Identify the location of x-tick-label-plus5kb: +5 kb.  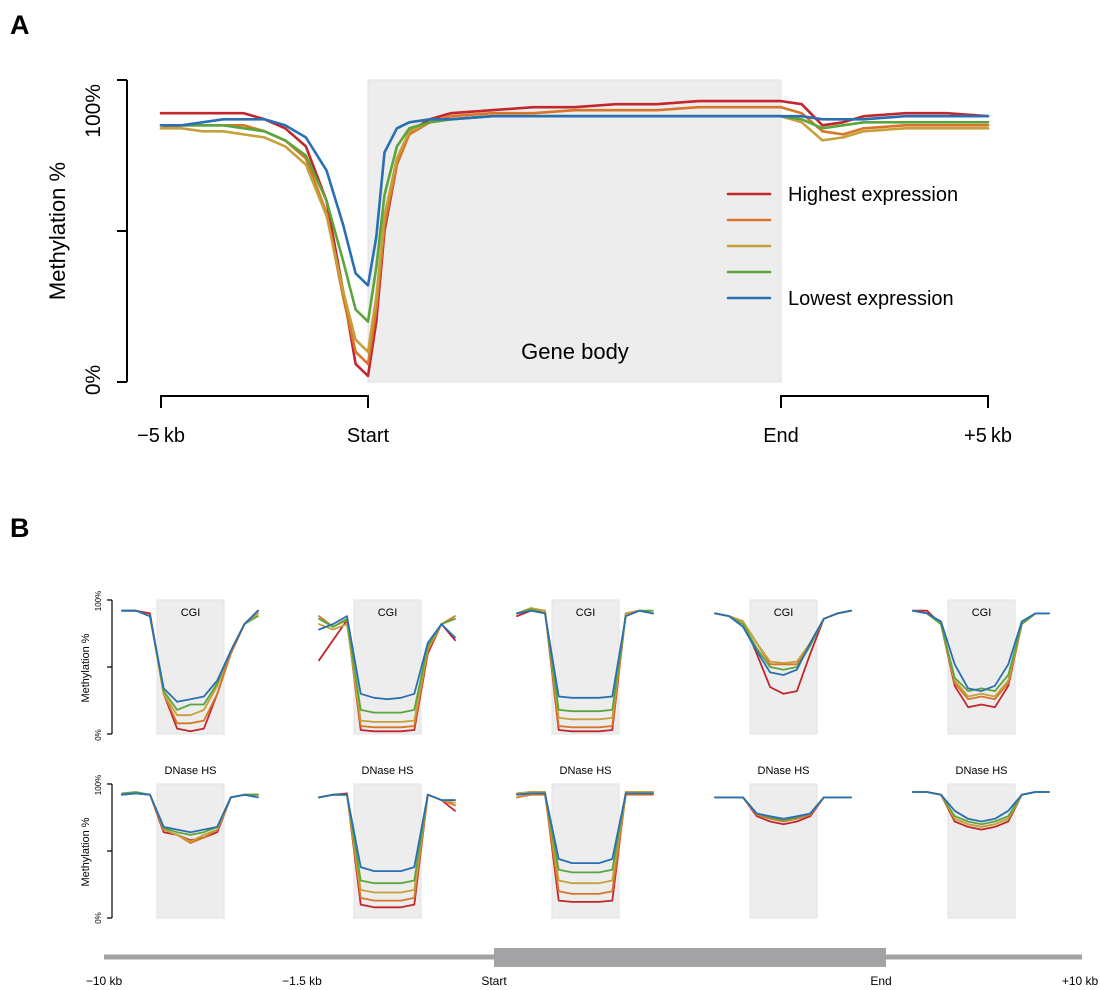
(988, 436).